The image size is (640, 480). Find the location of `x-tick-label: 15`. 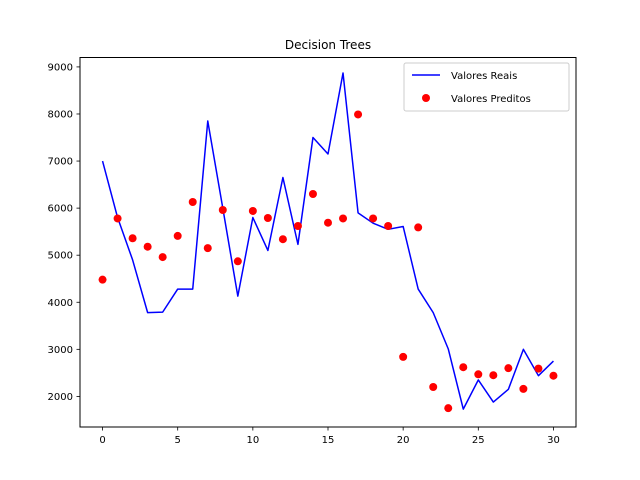

x-tick-label: 15 is located at coordinates (328, 440).